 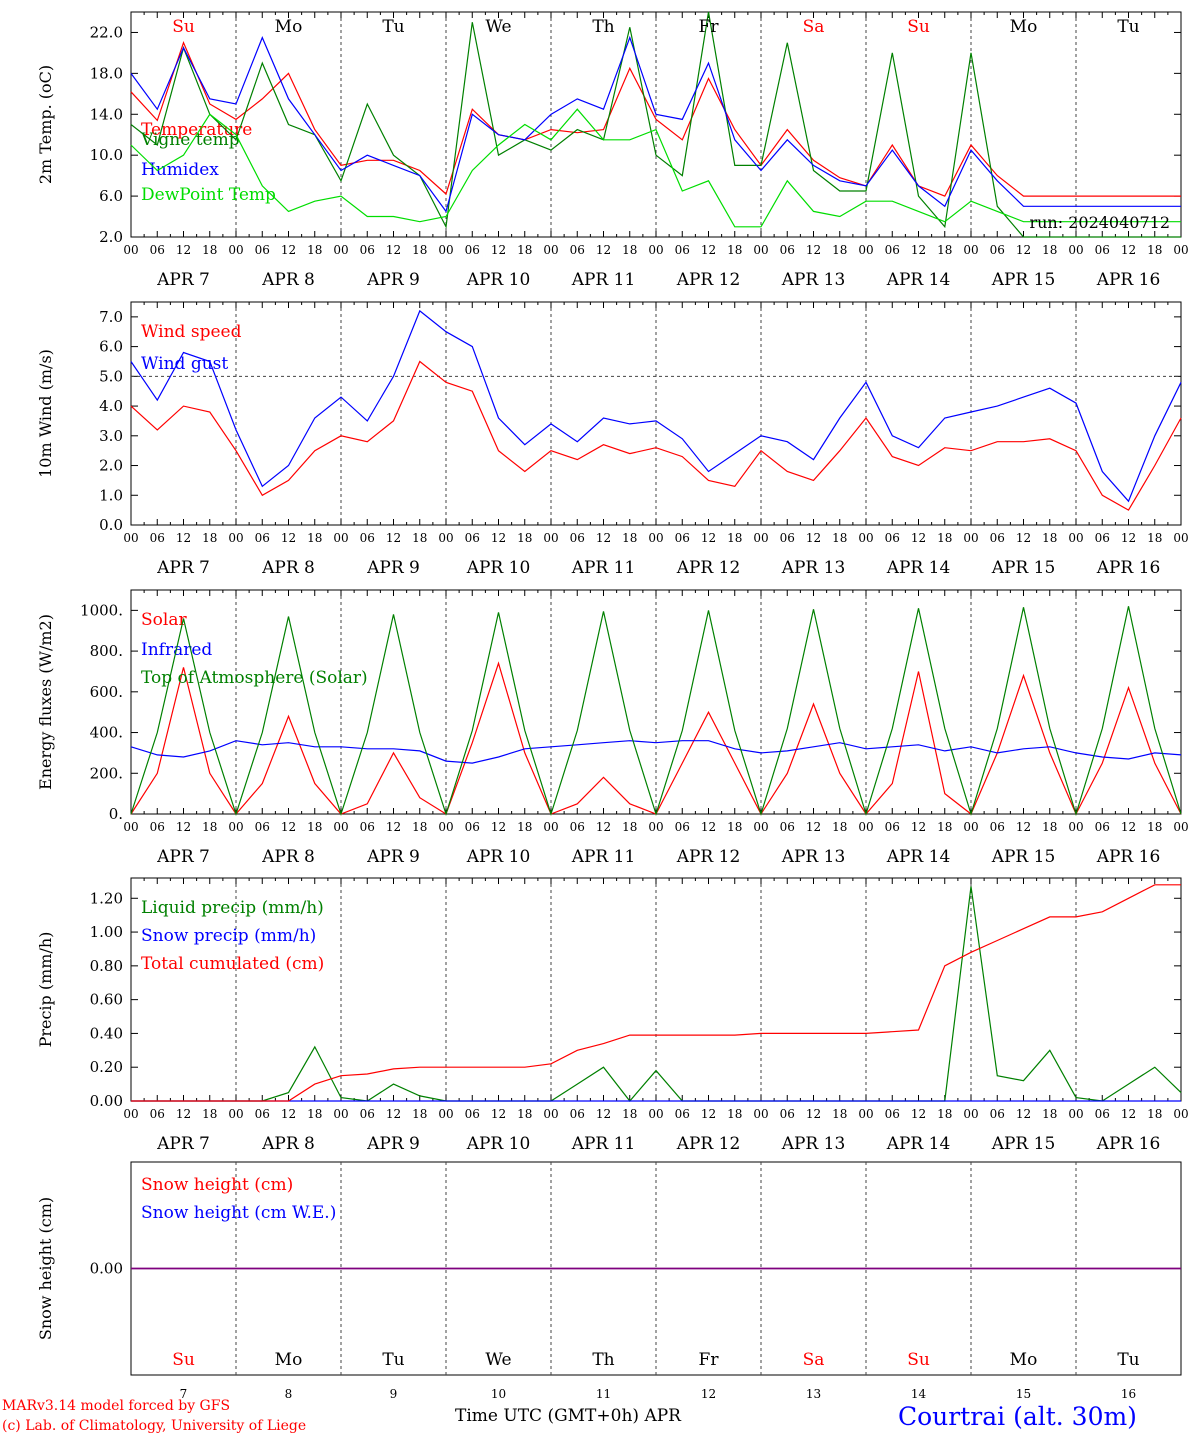 What do you see at coordinates (45, 1268) in the screenshot?
I see `y-axis-label: Snow height (cm)` at bounding box center [45, 1268].